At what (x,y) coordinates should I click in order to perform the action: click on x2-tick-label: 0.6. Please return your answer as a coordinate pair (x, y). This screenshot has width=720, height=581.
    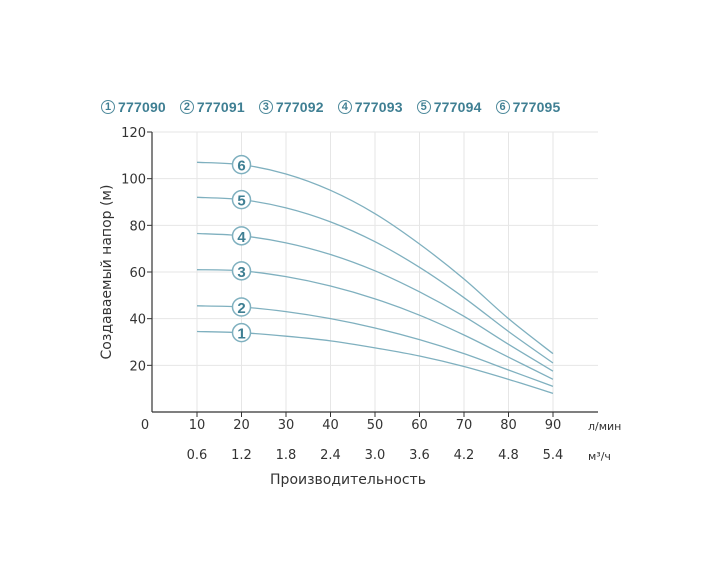
    Looking at the image, I should click on (197, 455).